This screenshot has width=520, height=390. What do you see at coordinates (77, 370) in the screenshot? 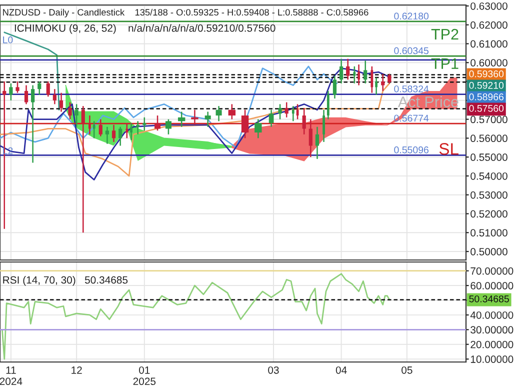
I see `x-tick-label: 12` at bounding box center [77, 370].